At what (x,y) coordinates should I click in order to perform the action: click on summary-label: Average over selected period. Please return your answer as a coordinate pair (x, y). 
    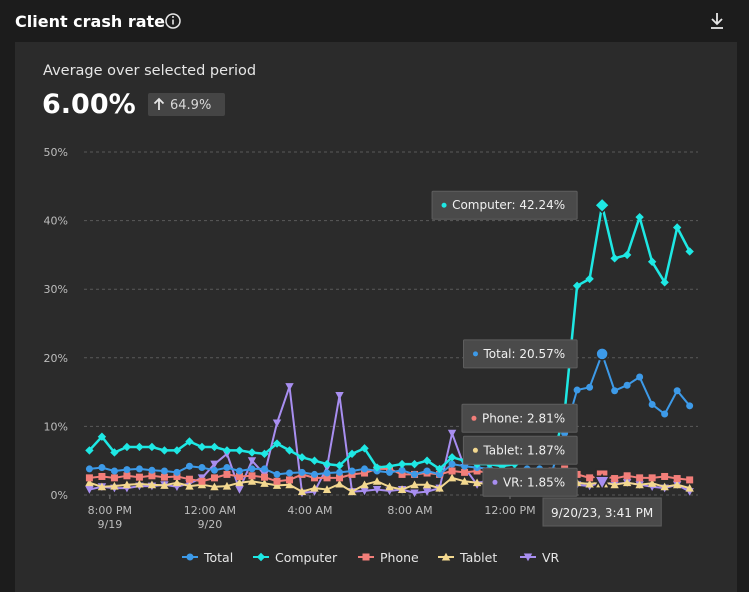
    Looking at the image, I should click on (149, 71).